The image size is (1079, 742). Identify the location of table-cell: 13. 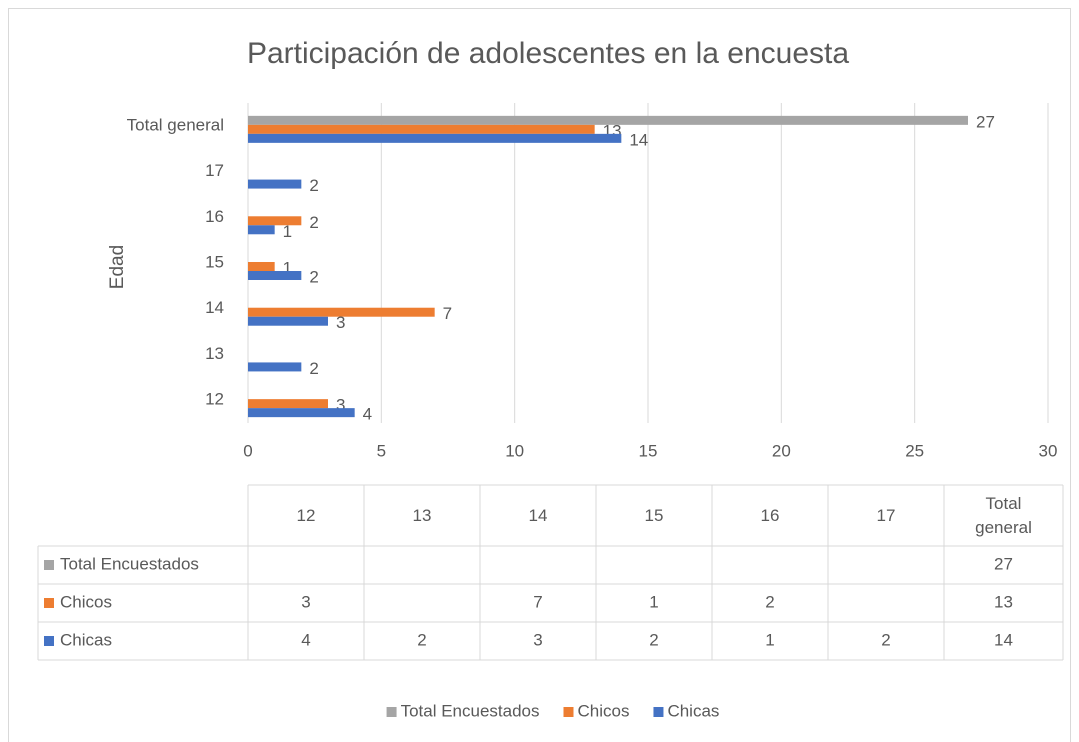
(1003, 601).